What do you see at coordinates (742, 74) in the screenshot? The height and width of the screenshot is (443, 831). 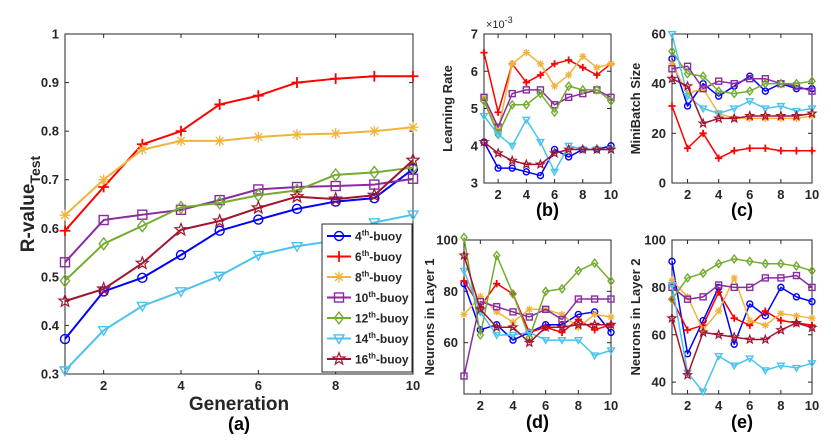 I see `series-14th-buoy` at bounding box center [742, 74].